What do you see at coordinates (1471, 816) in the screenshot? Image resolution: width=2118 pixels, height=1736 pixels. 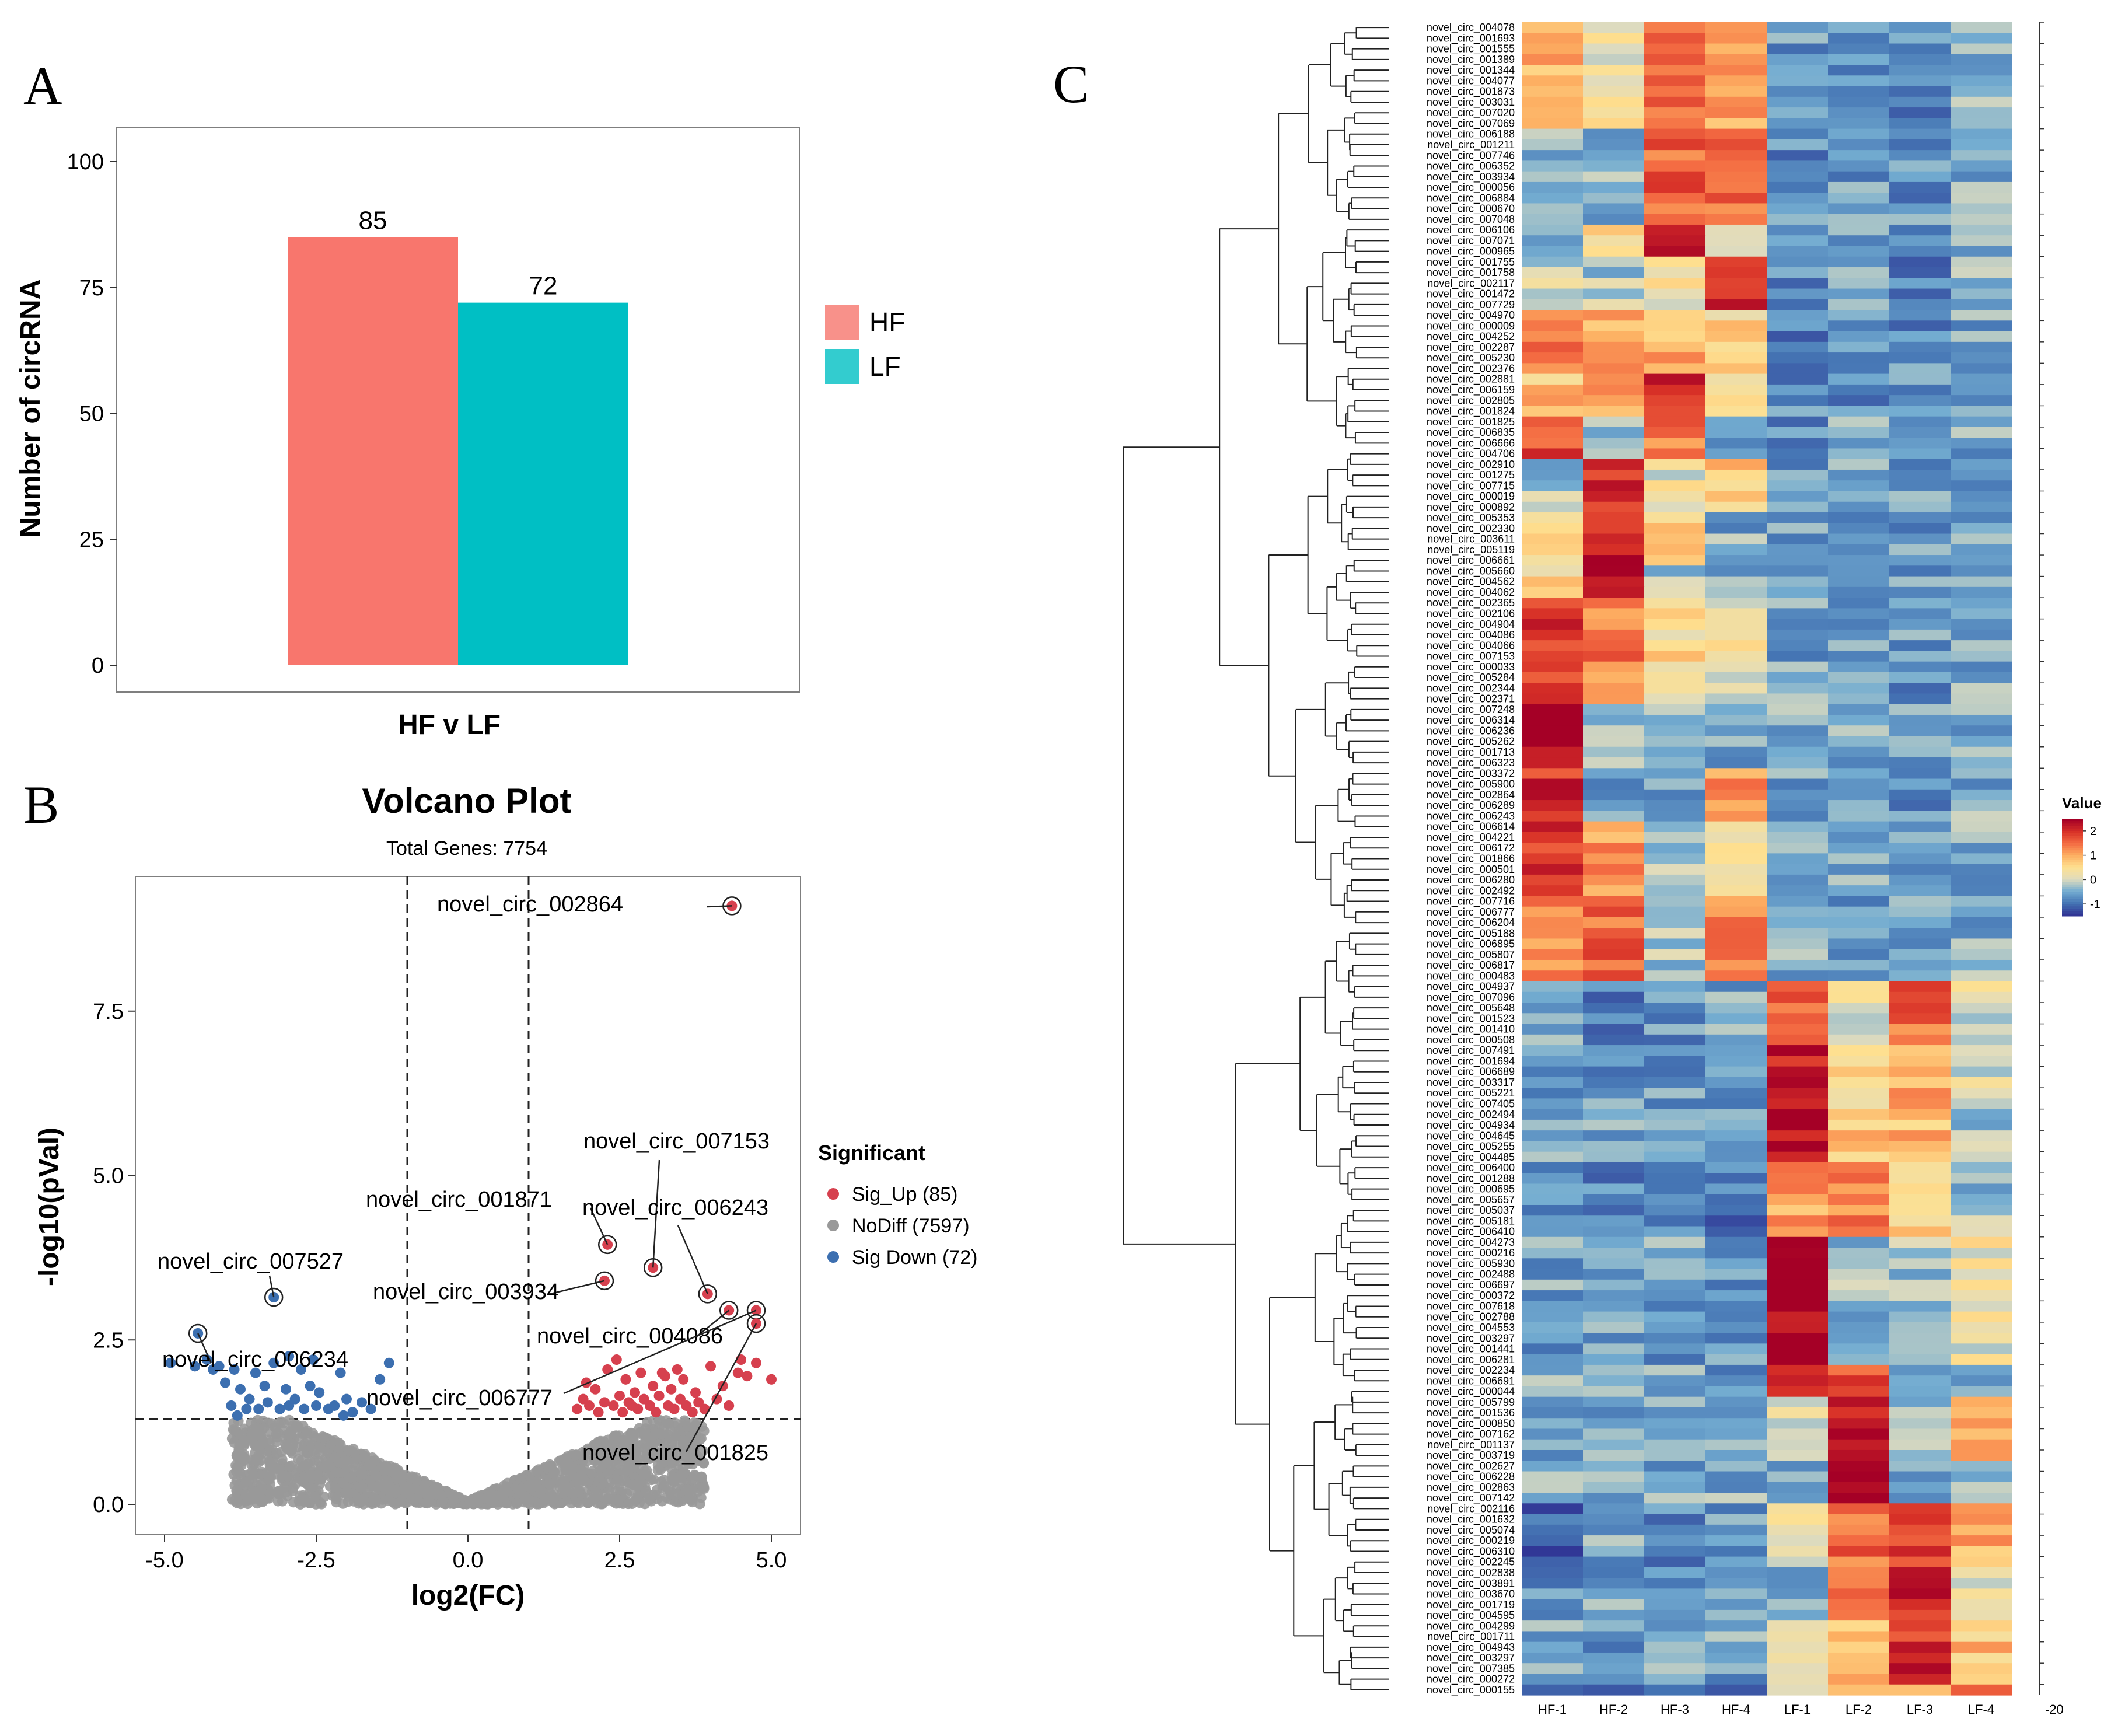 I see `heatmap-row-label: novel_circ_006243` at bounding box center [1471, 816].